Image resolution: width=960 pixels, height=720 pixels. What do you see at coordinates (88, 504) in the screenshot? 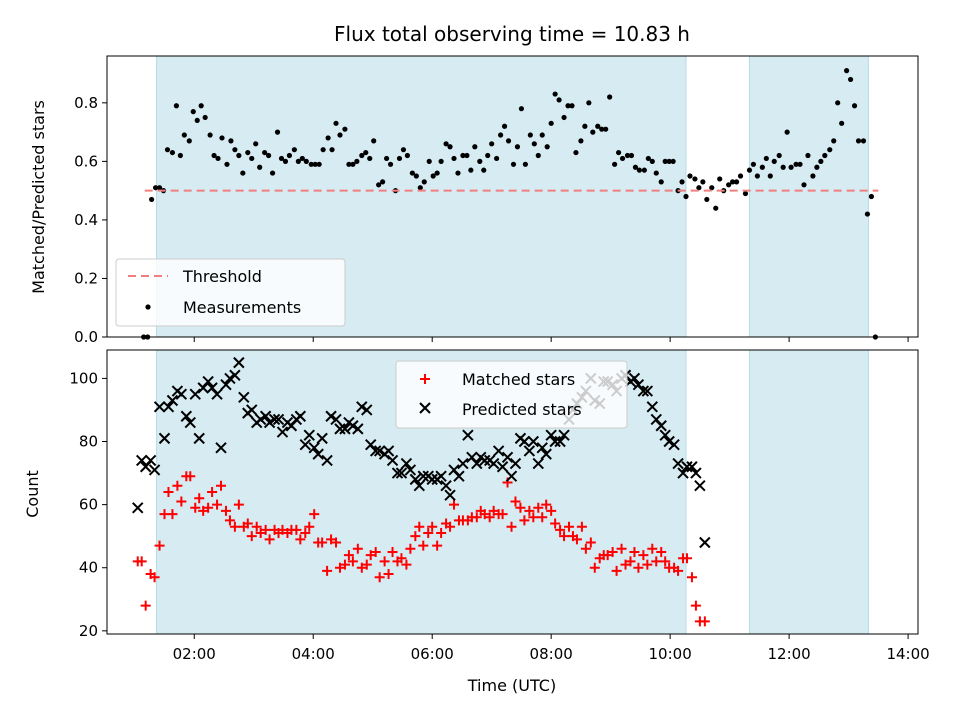
I see `bottom-y-ticks: 20 40 60 80 100` at bounding box center [88, 504].